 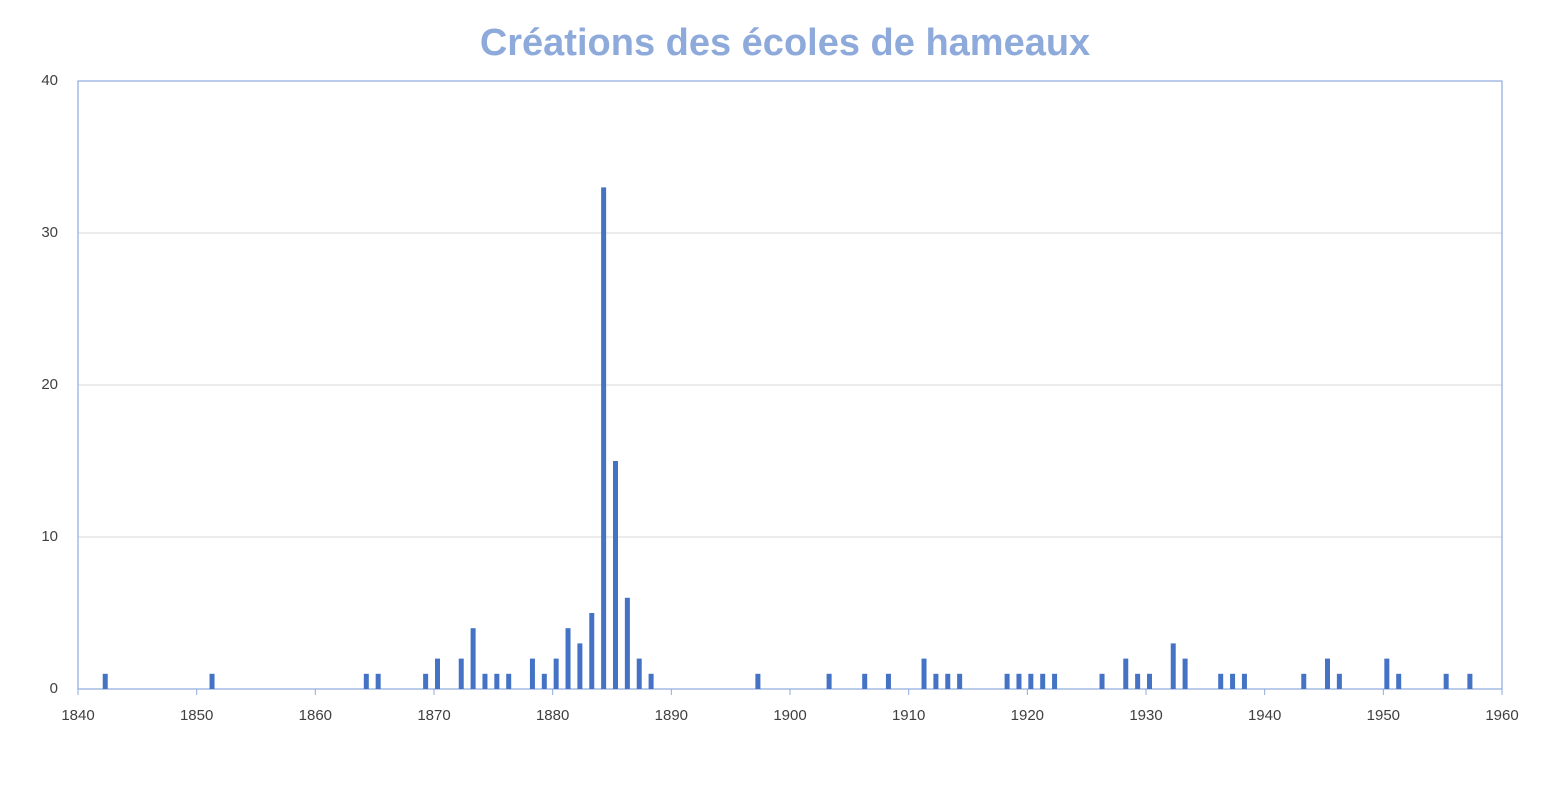 I want to click on x-tick-label: 1950, so click(x=1383, y=715).